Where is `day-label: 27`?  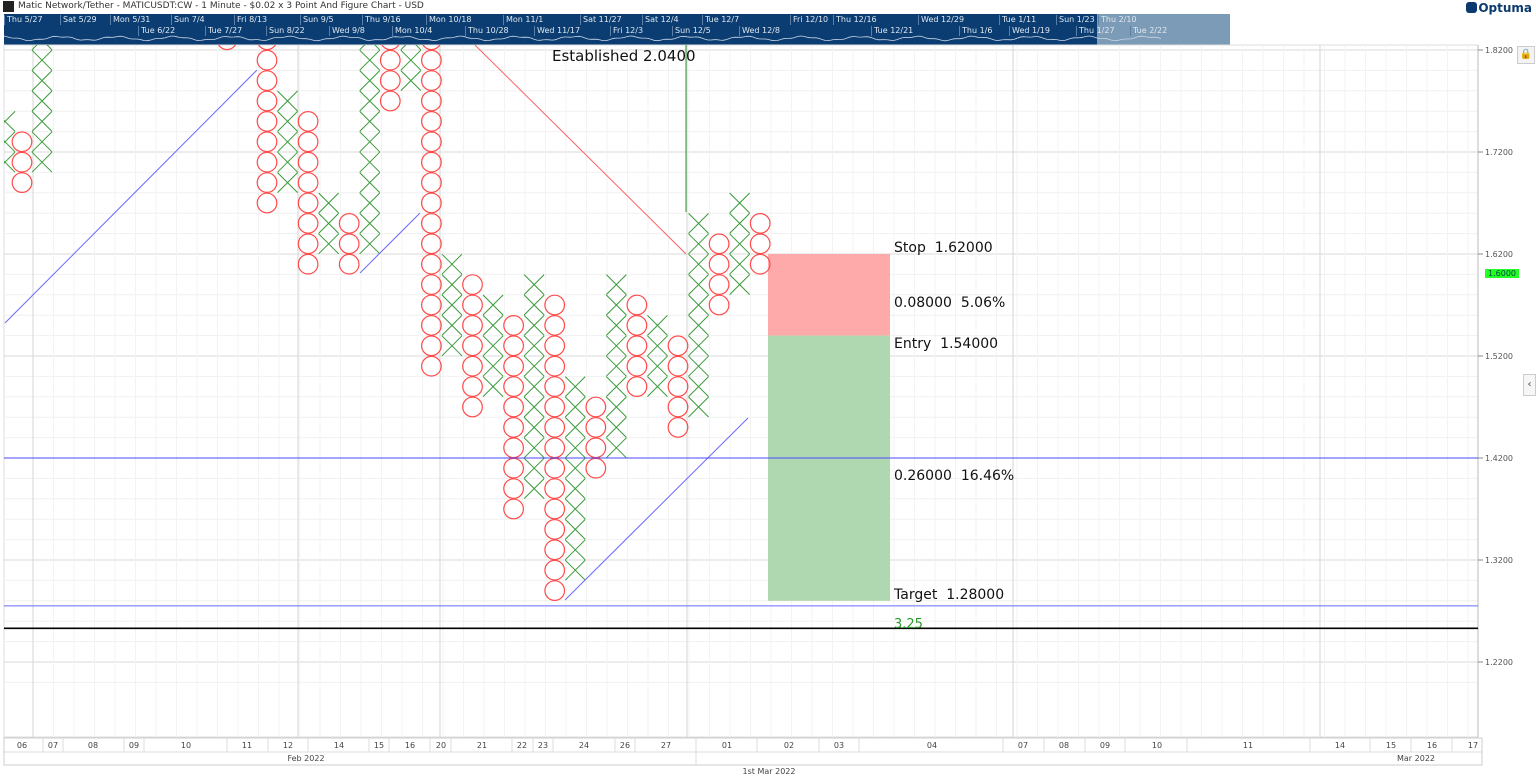 day-label: 27 is located at coordinates (666, 745).